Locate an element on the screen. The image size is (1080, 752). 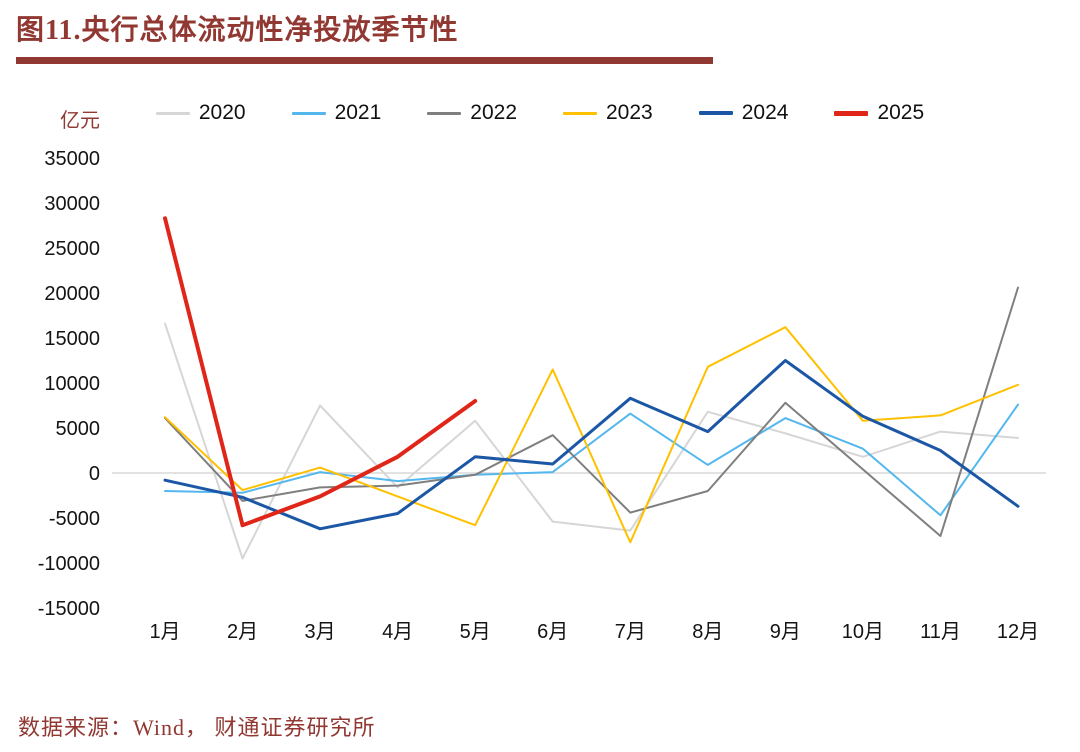
x-tick-label: 3月 is located at coordinates (320, 632).